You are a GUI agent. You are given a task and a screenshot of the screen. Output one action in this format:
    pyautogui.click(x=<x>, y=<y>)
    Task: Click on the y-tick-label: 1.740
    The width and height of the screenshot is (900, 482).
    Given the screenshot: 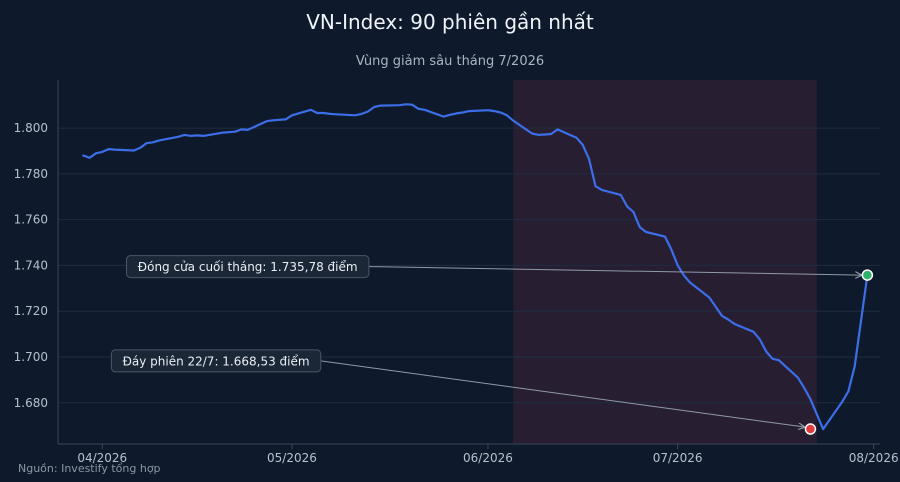 What is the action you would take?
    pyautogui.click(x=31, y=265)
    